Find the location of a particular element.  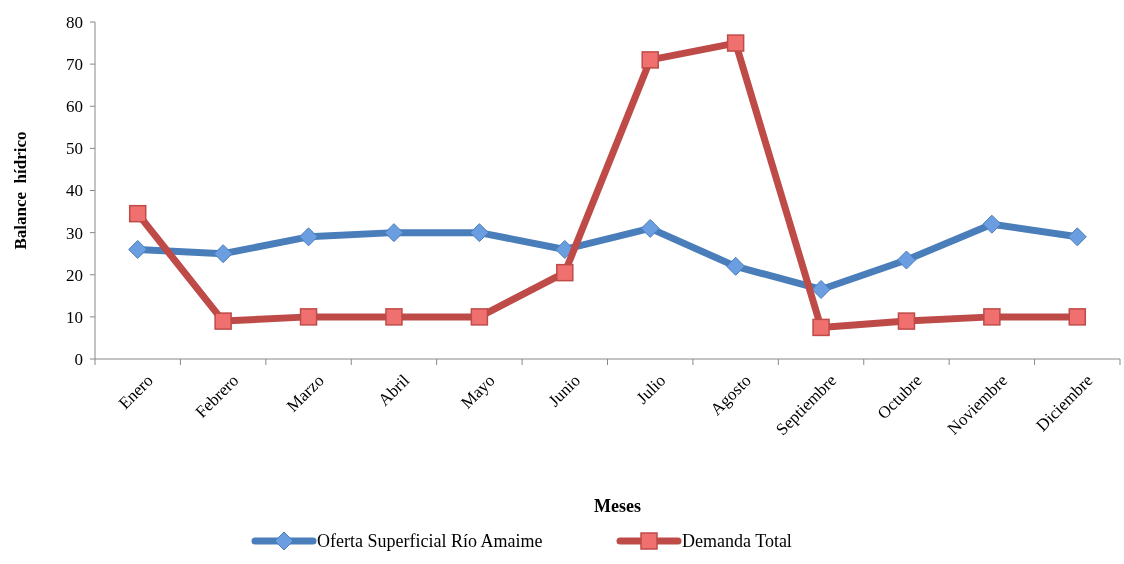

legend-label: Oferta Superficial Río Amaime is located at coordinates (430, 541).